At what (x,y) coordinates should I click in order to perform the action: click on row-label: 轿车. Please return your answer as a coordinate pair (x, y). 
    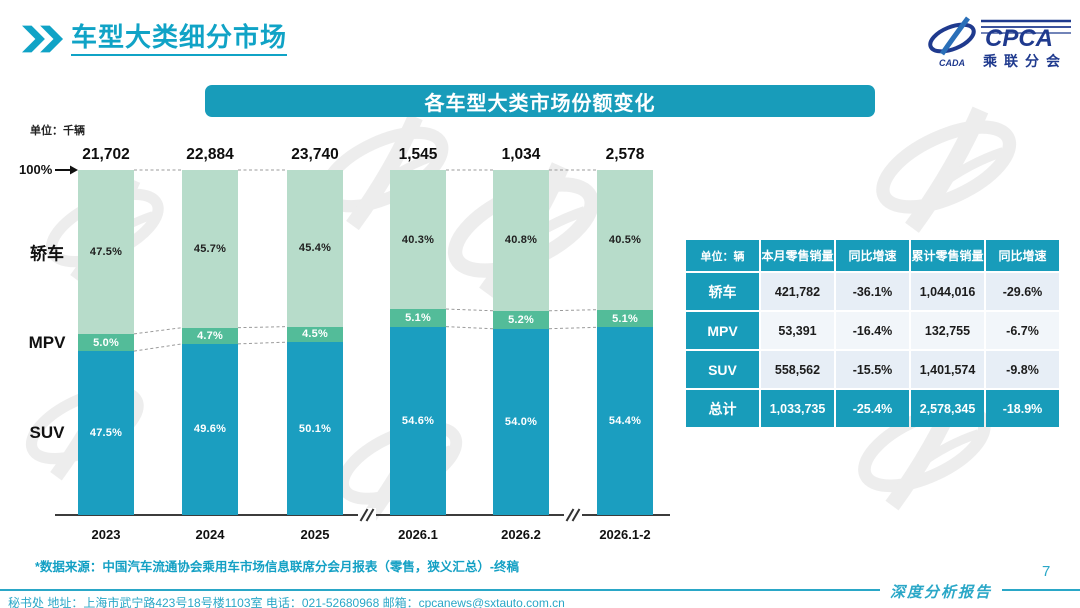
    Looking at the image, I should click on (722, 291).